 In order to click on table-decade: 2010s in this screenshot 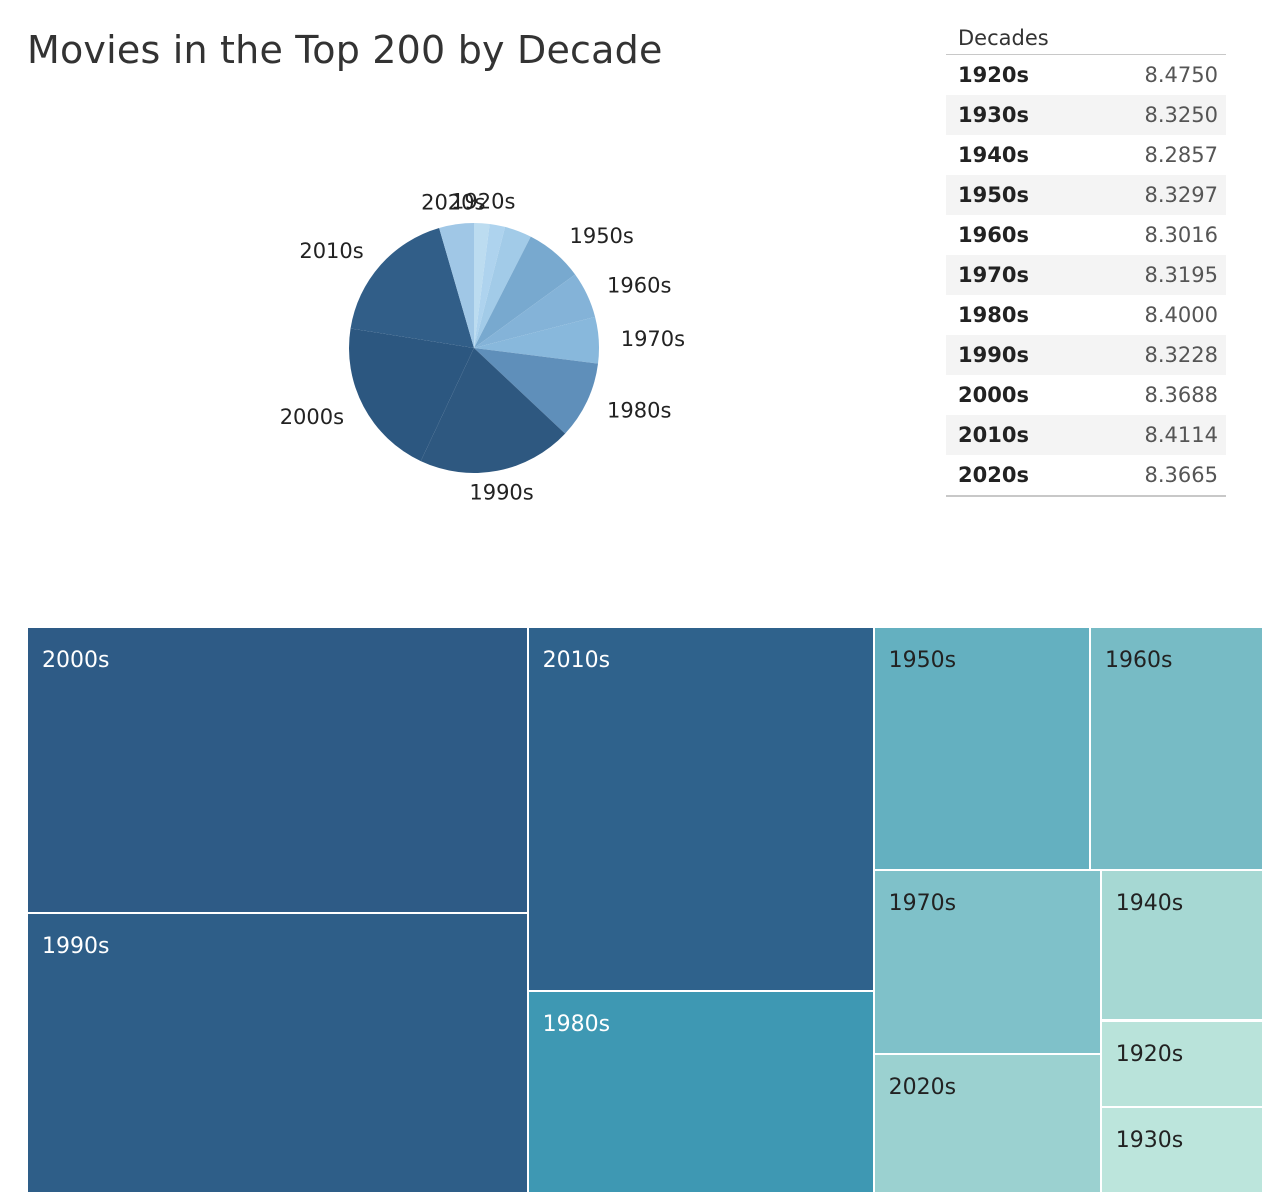, I will do `click(993, 435)`.